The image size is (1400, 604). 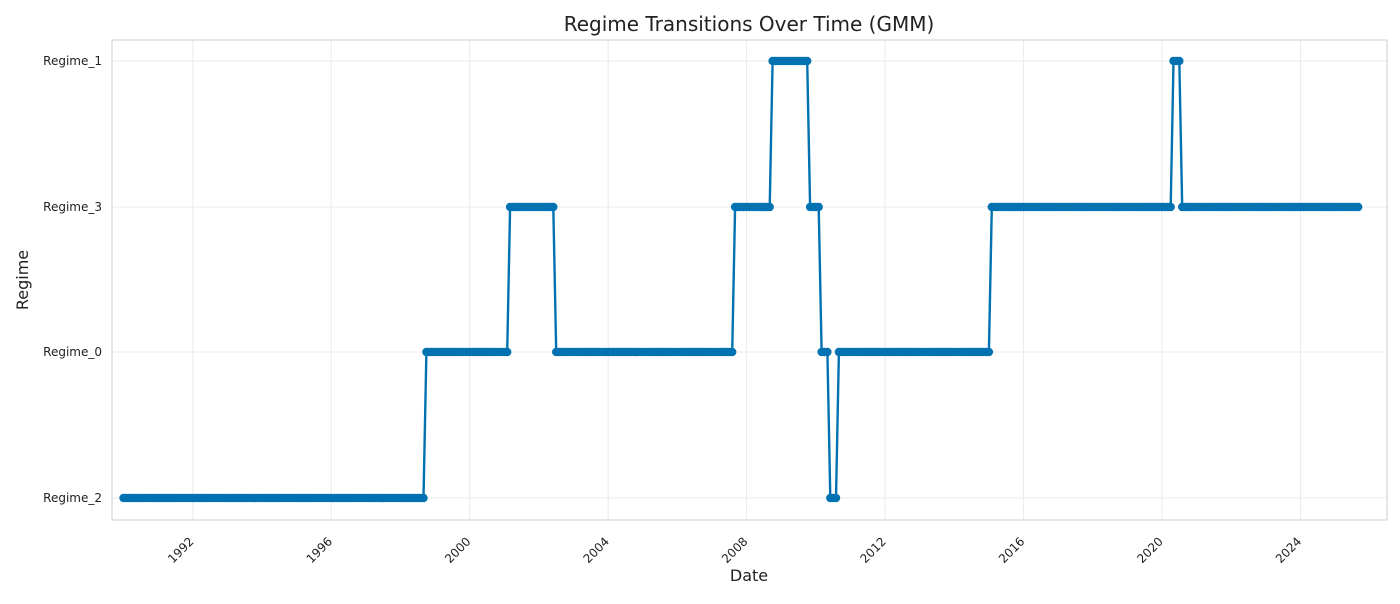 What do you see at coordinates (1288, 549) in the screenshot?
I see `x-tick-label: 2024` at bounding box center [1288, 549].